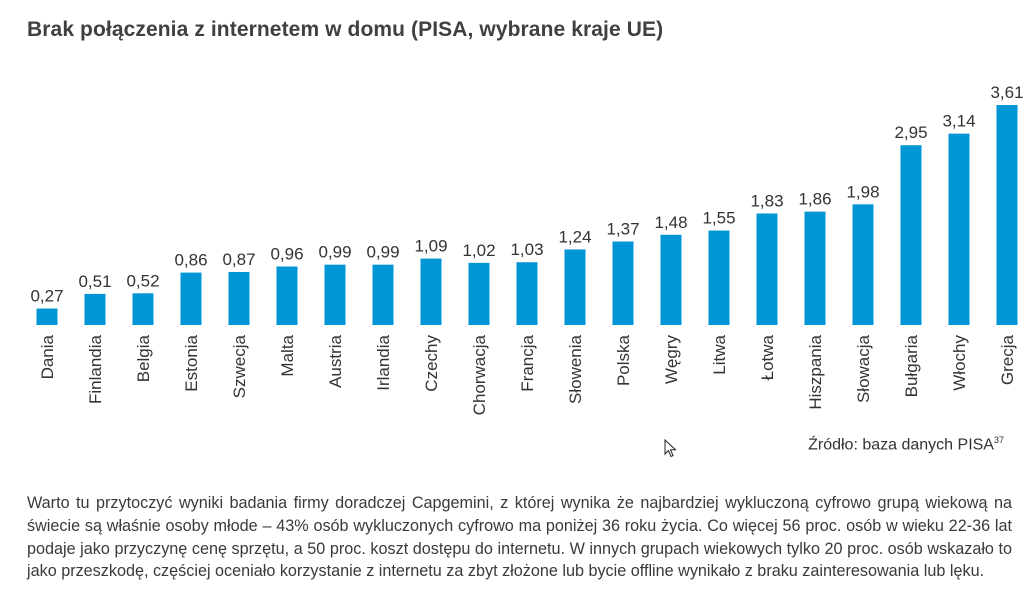 This screenshot has width=1024, height=616. What do you see at coordinates (814, 199) in the screenshot?
I see `value-label-hiszpania: 1,86` at bounding box center [814, 199].